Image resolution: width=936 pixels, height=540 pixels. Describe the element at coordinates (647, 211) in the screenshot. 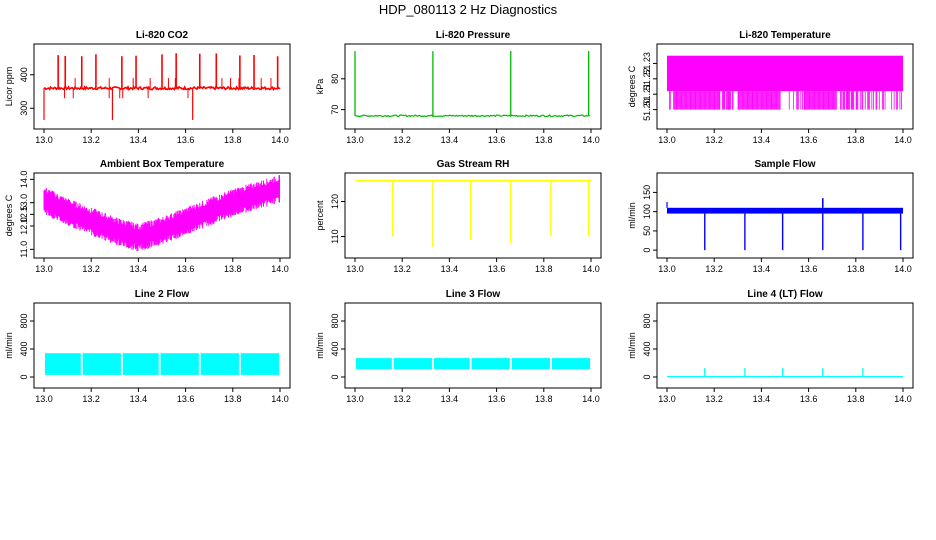

I see `y-tick-label: 100` at that location.